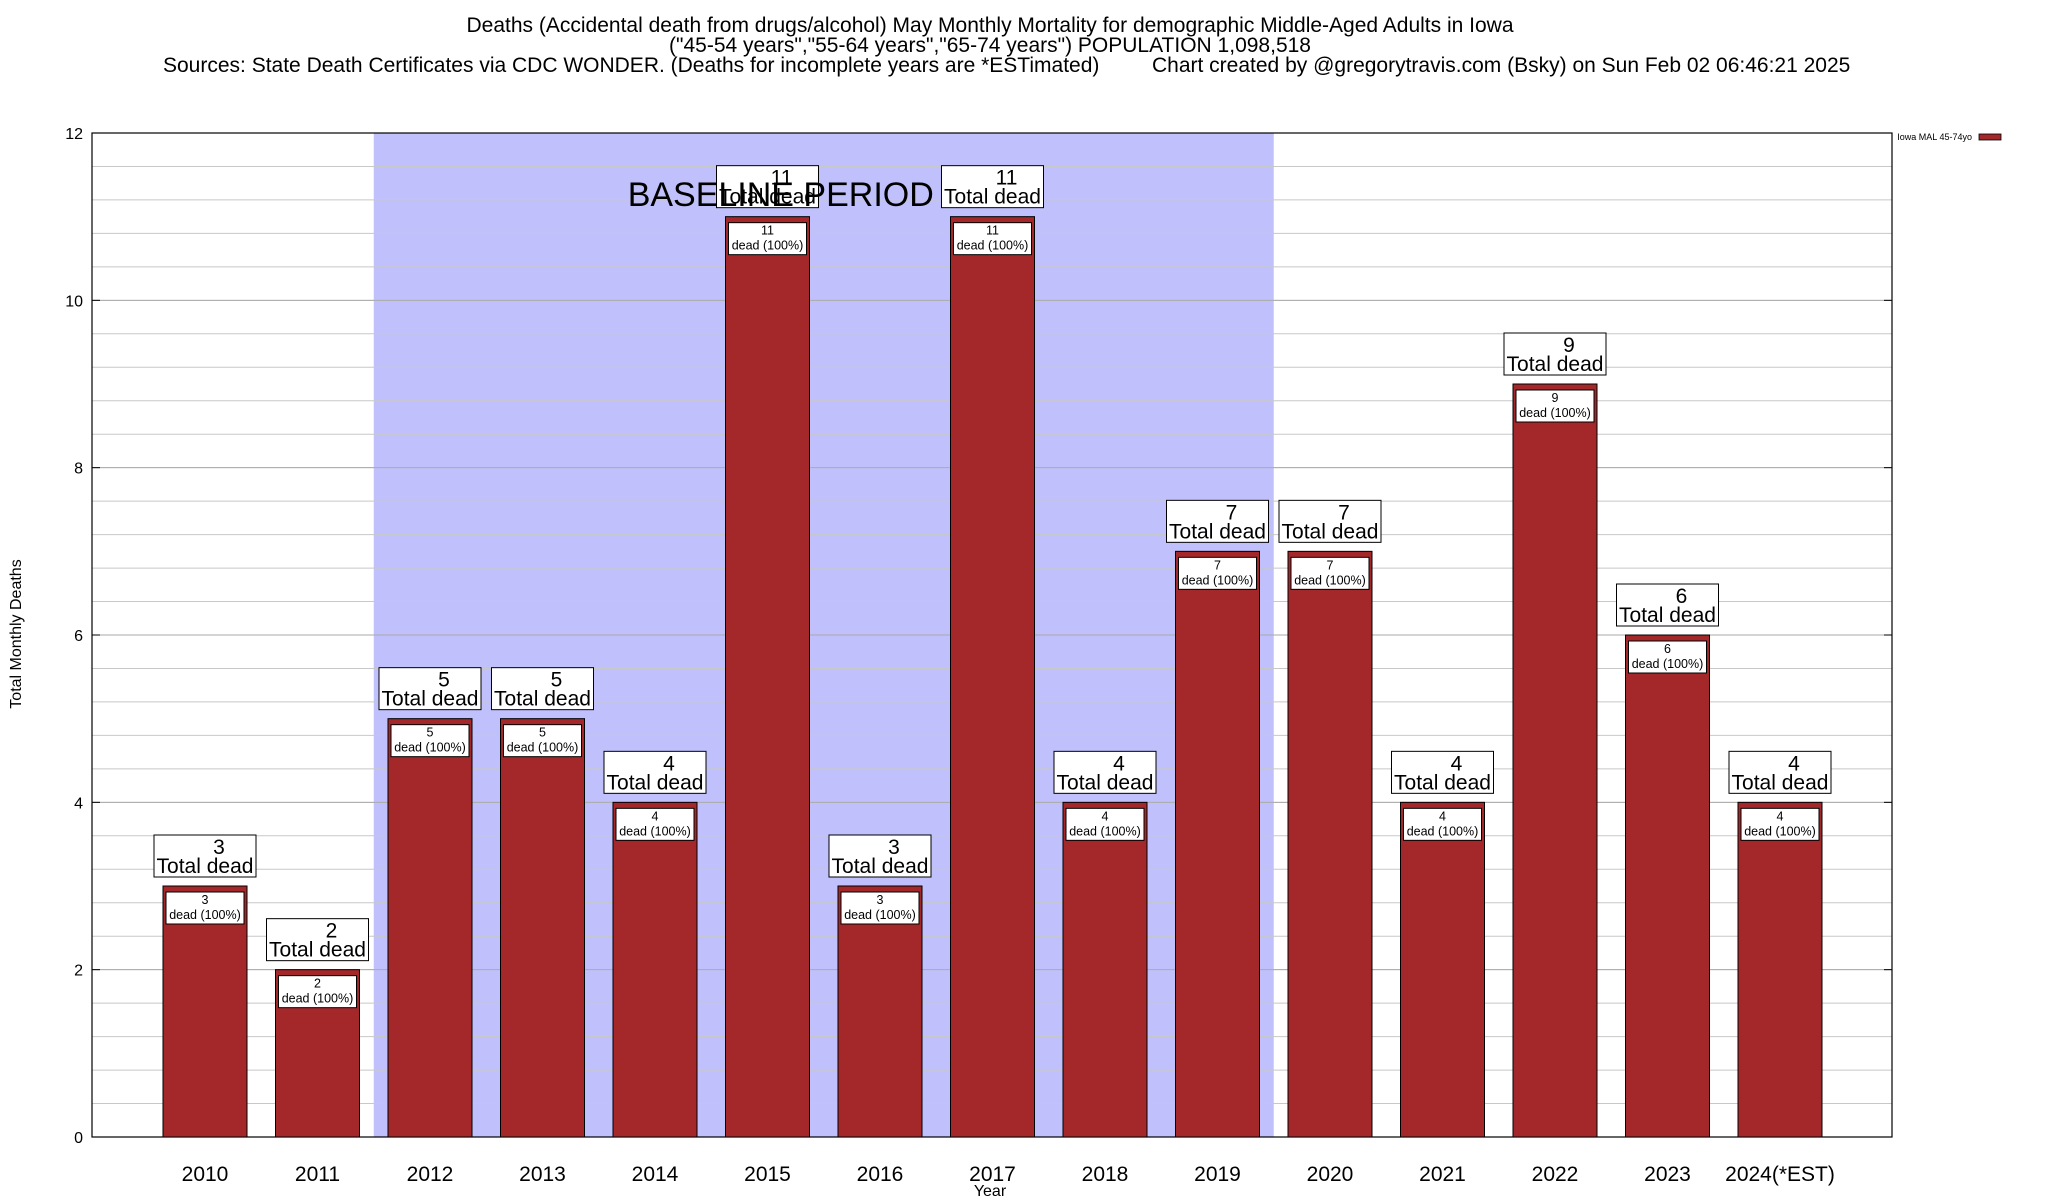 The height and width of the screenshot is (1200, 2048). What do you see at coordinates (1555, 398) in the screenshot?
I see `inner-label-value: 9` at bounding box center [1555, 398].